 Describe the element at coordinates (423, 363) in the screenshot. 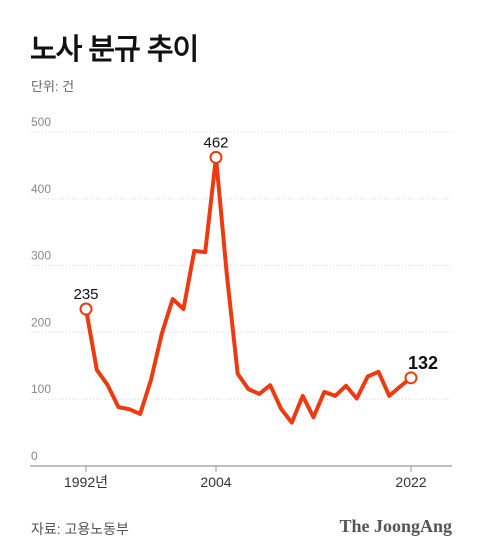

I see `data-label: 132` at that location.